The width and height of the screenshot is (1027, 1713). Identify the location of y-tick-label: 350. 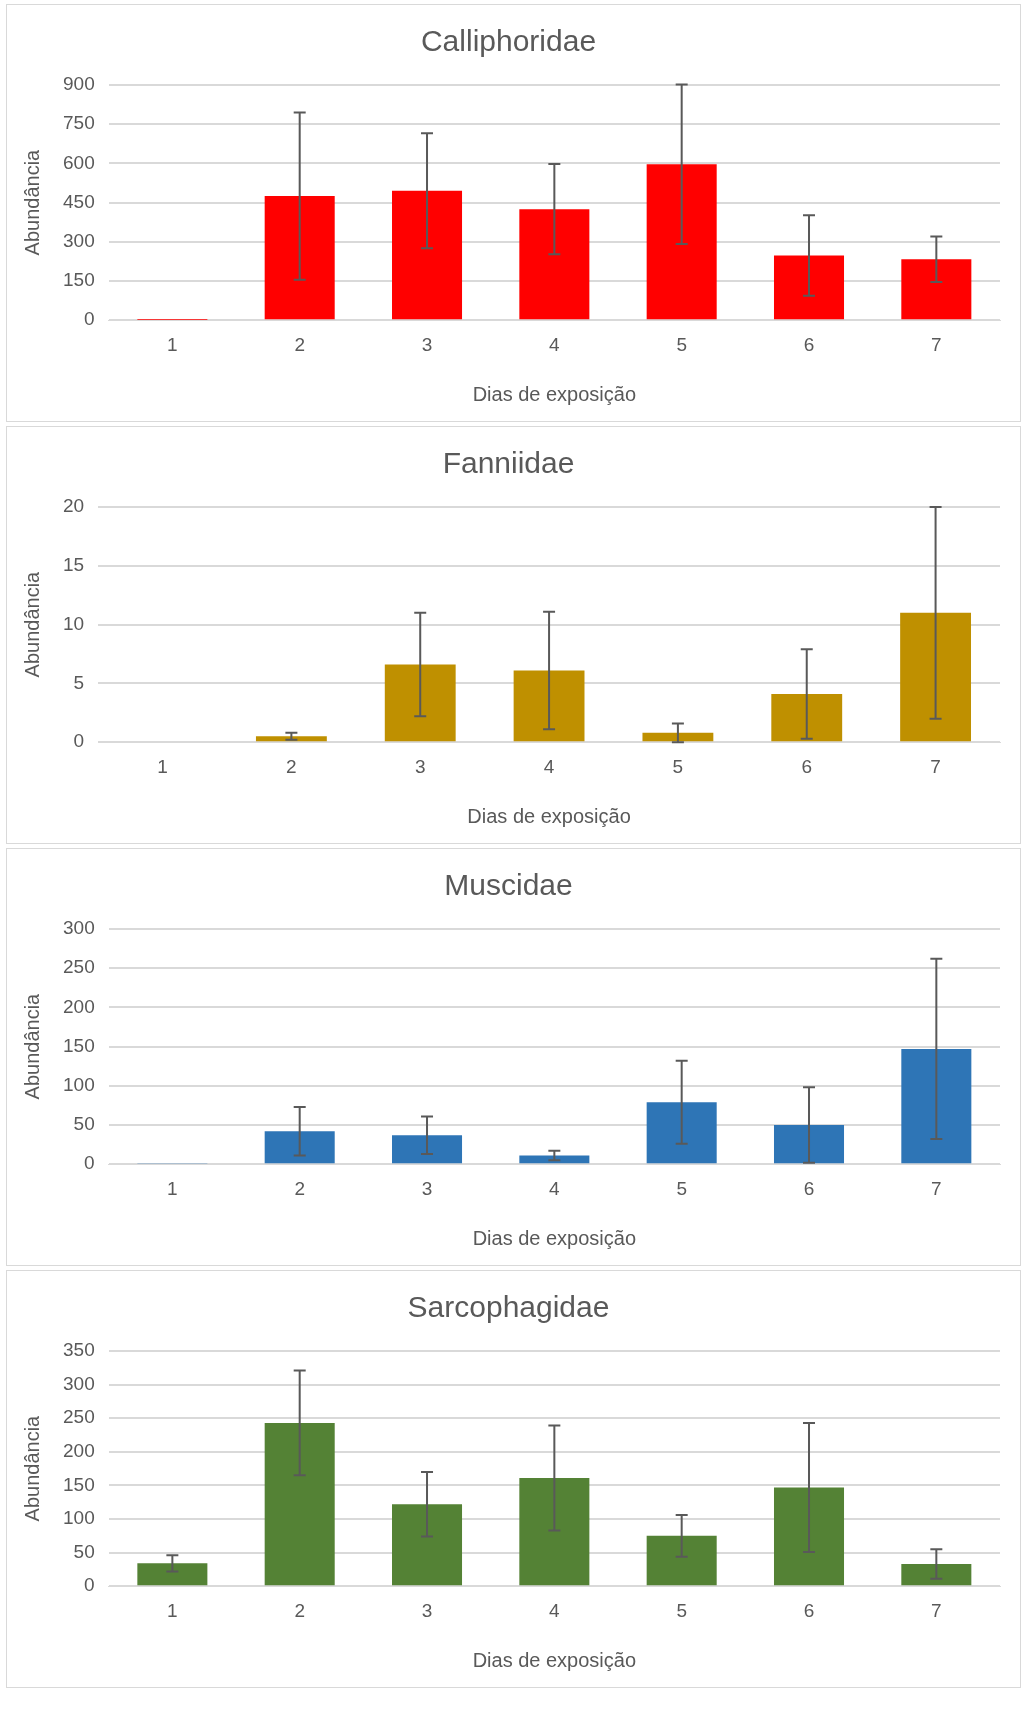
(79, 1350).